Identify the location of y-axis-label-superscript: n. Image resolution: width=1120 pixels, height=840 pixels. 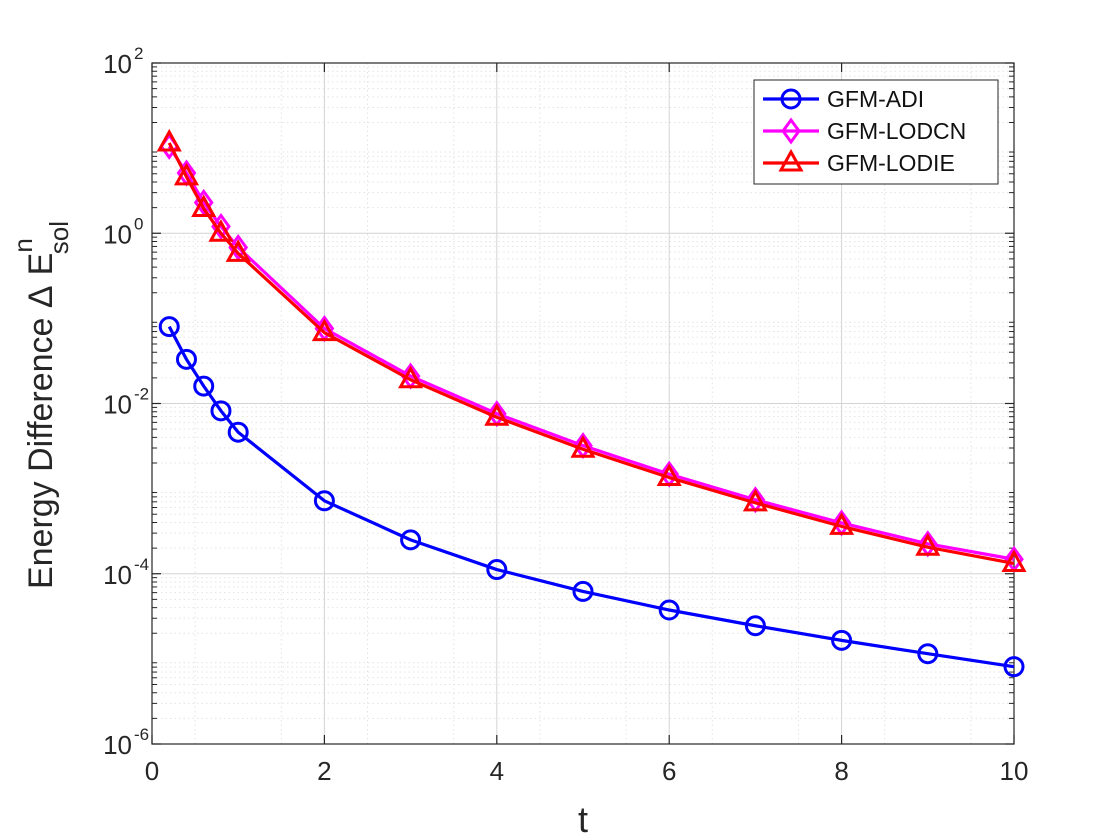
(23, 245).